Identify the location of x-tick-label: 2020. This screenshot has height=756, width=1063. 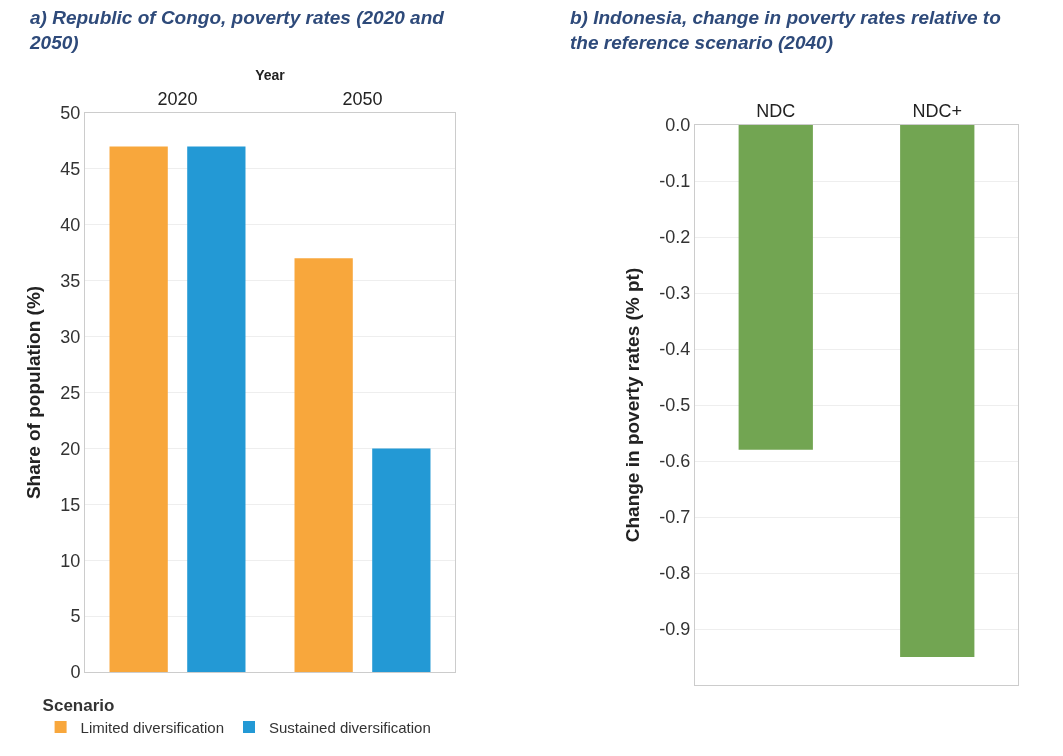
(177, 98).